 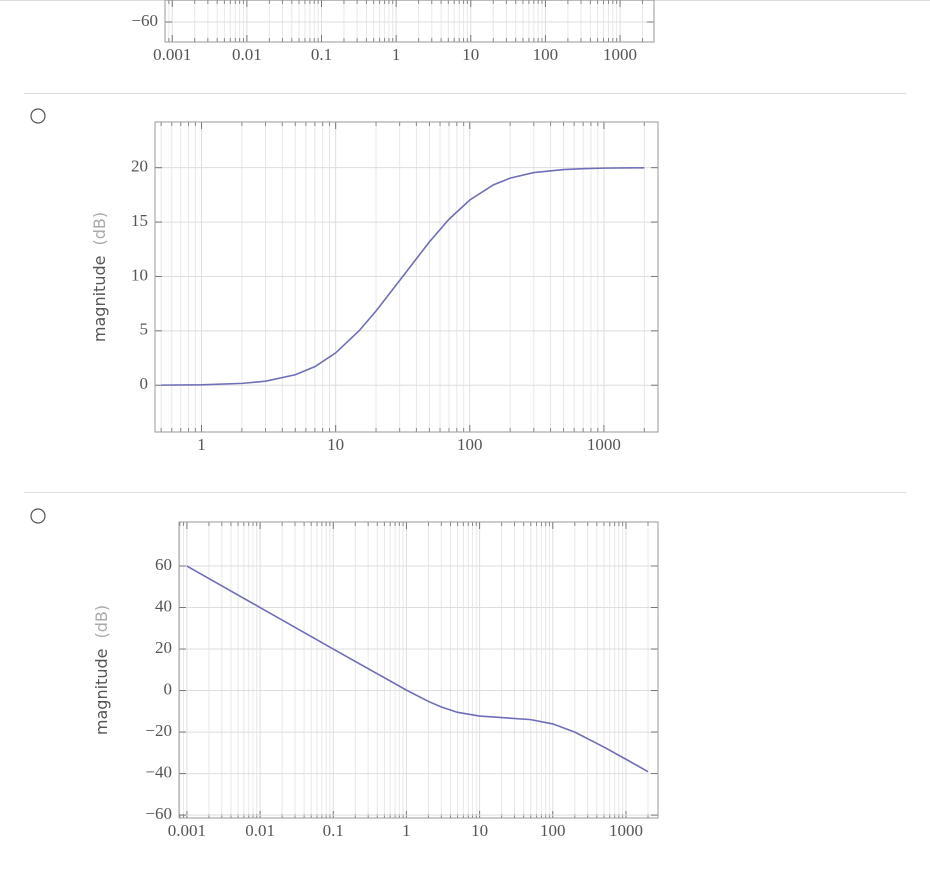 What do you see at coordinates (139, 220) in the screenshot?
I see `y-tick-label: 15` at bounding box center [139, 220].